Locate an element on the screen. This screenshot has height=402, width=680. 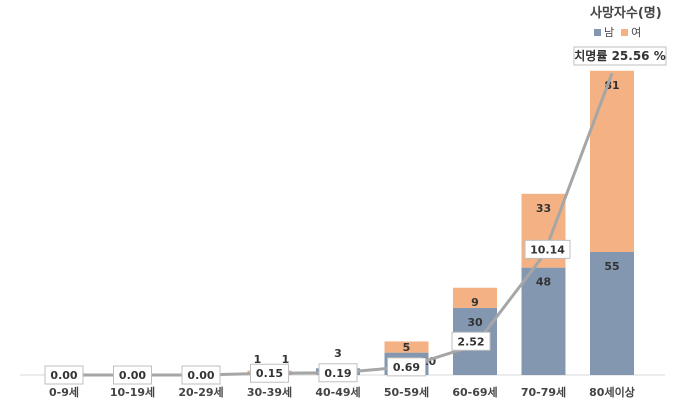
rate-label-7: 10.14 is located at coordinates (547, 249).